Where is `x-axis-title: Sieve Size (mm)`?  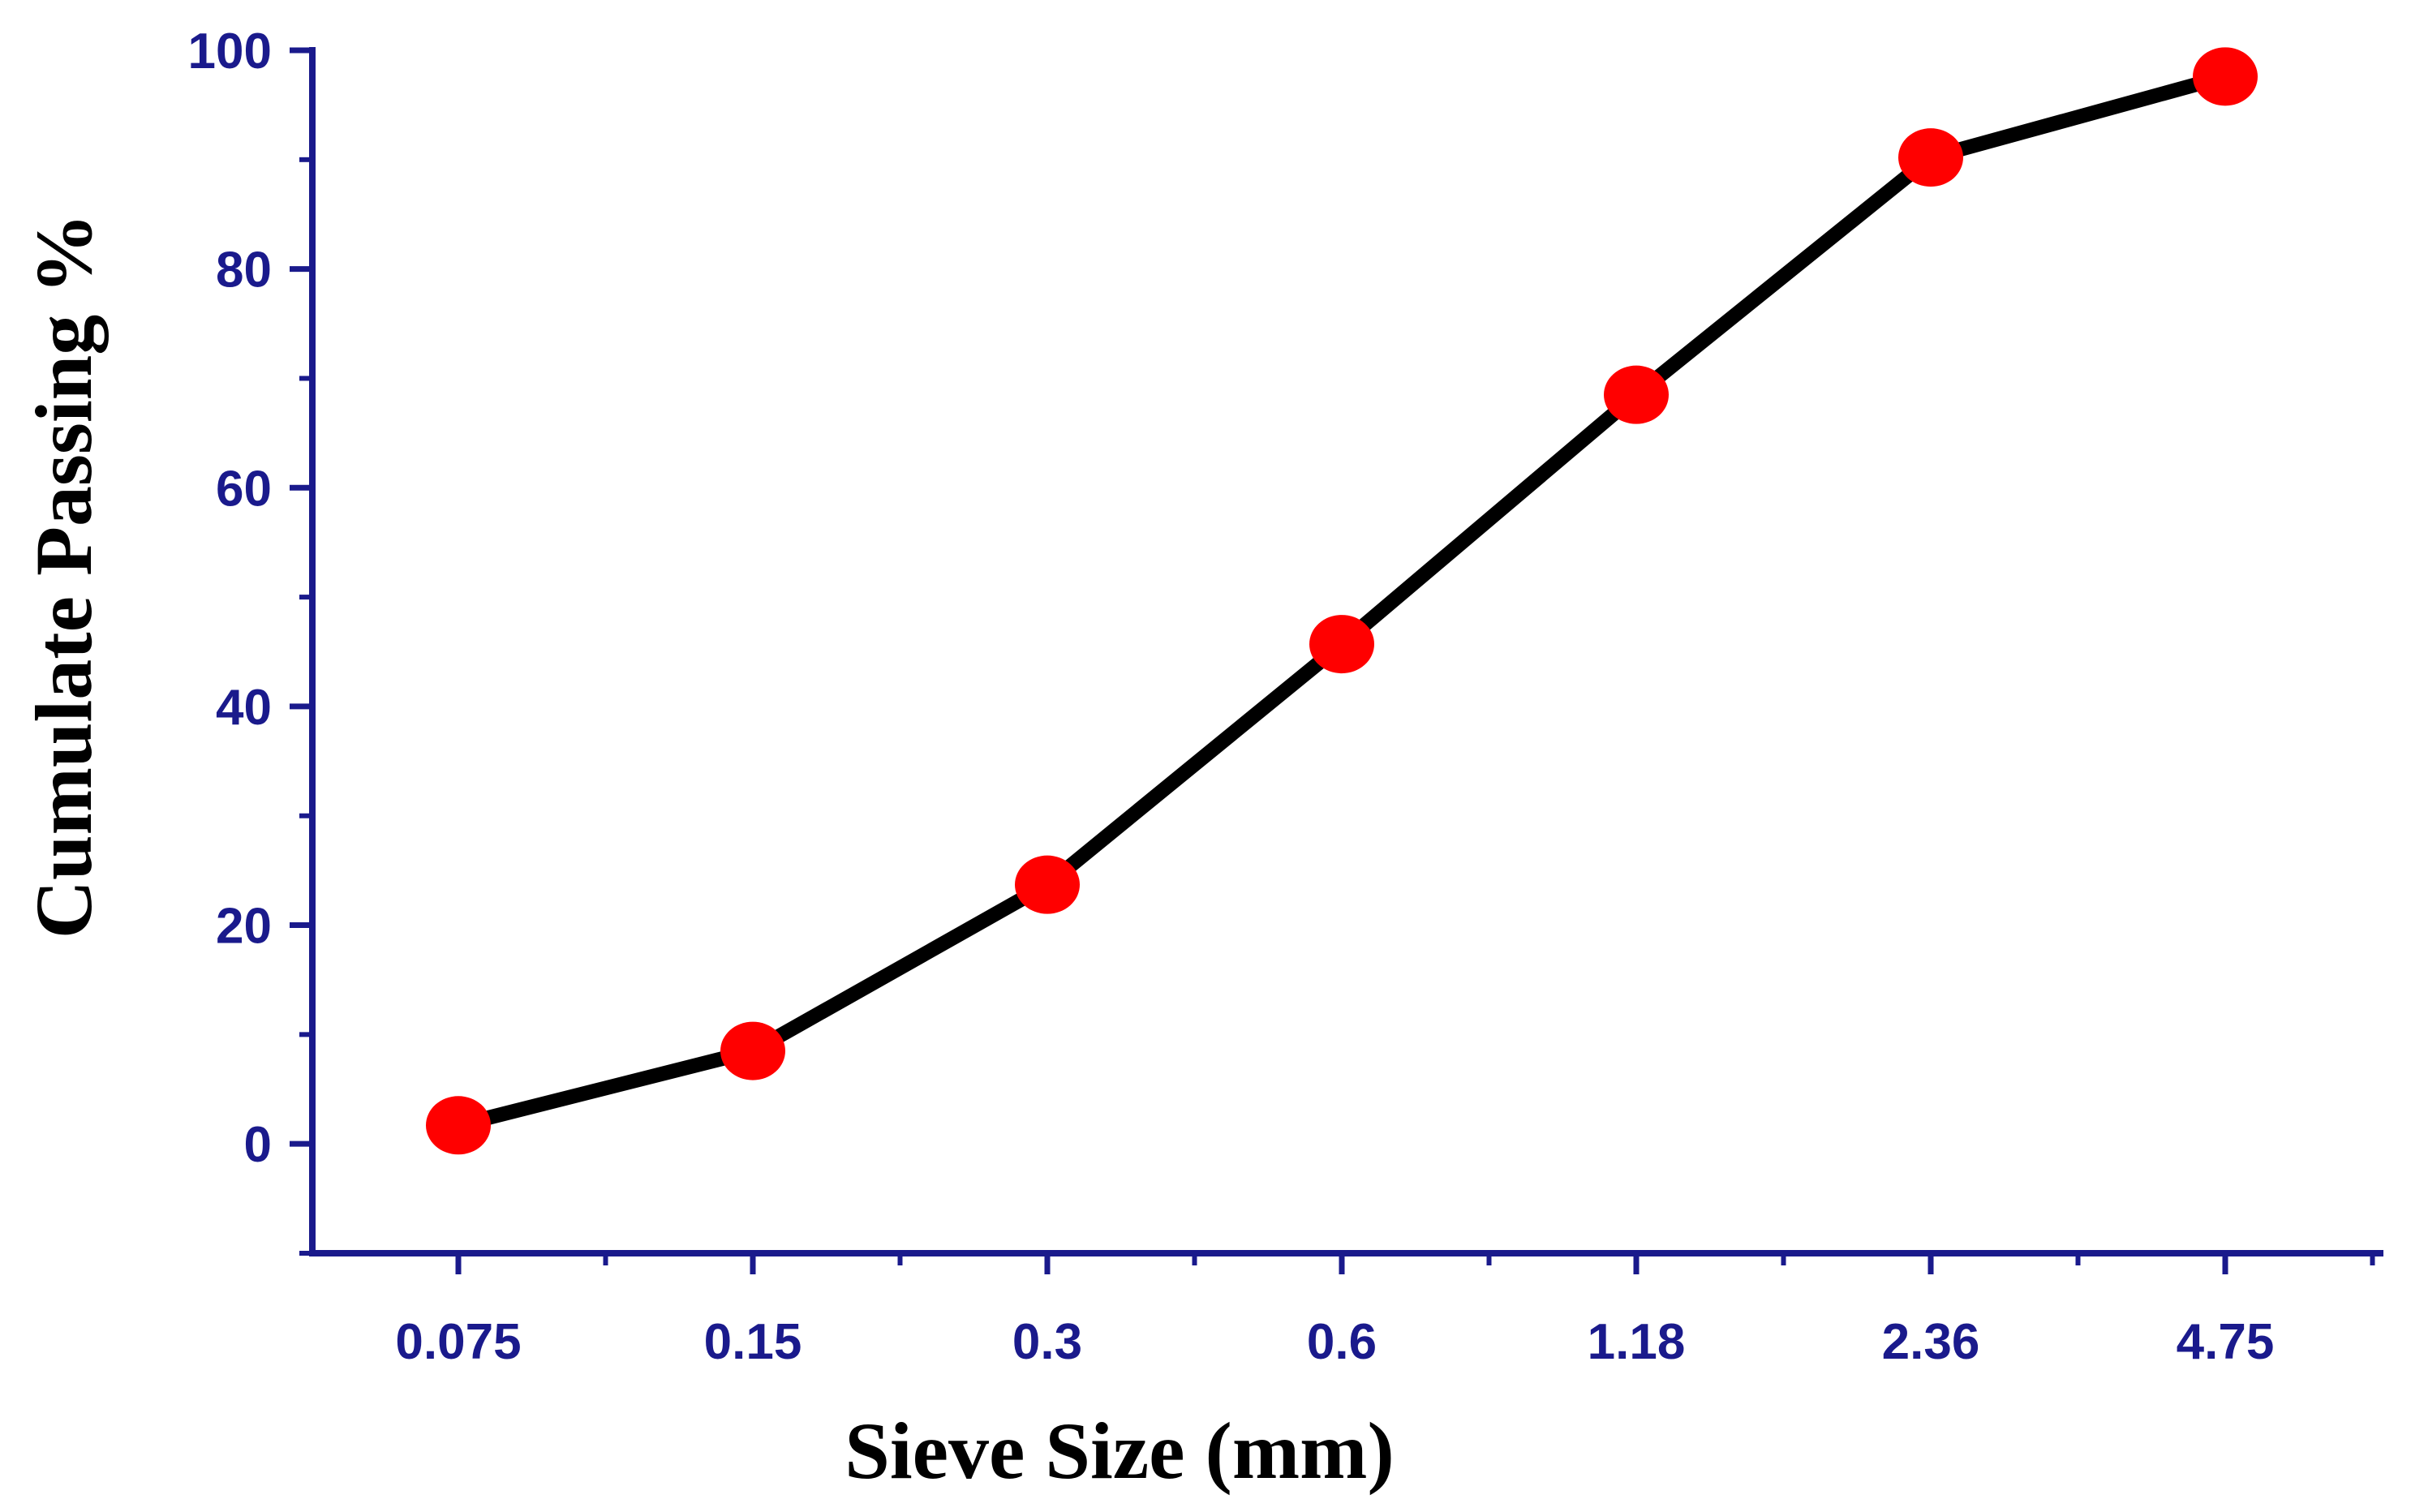 x-axis-title: Sieve Size (mm) is located at coordinates (1119, 1451).